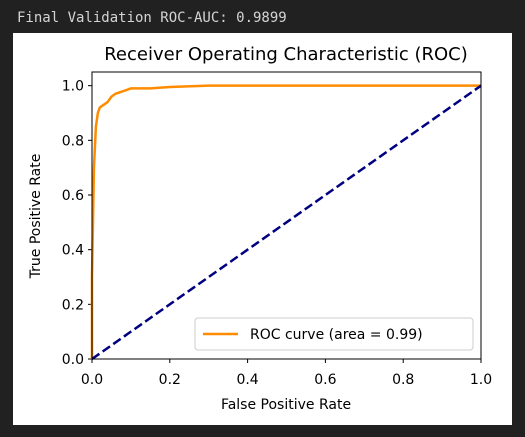 The image size is (525, 437). Describe the element at coordinates (73, 141) in the screenshot. I see `y-tick-label: 0.8` at that location.